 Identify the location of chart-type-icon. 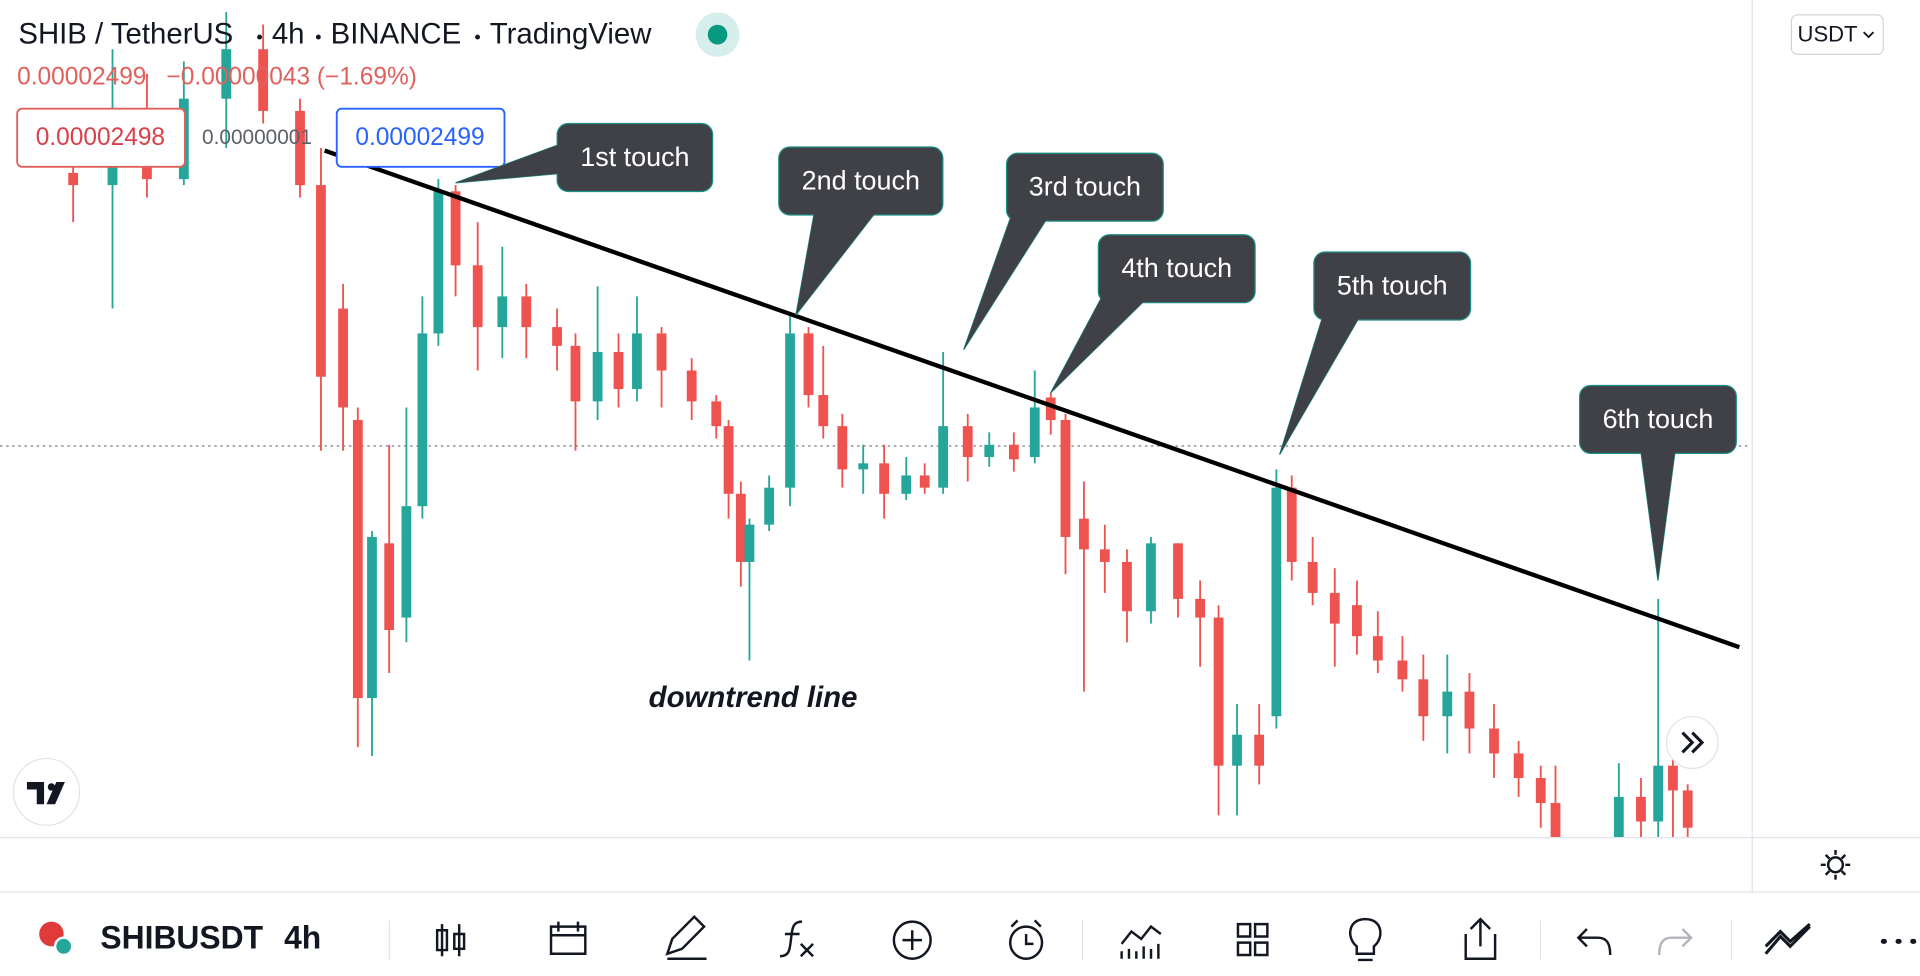
(450, 940).